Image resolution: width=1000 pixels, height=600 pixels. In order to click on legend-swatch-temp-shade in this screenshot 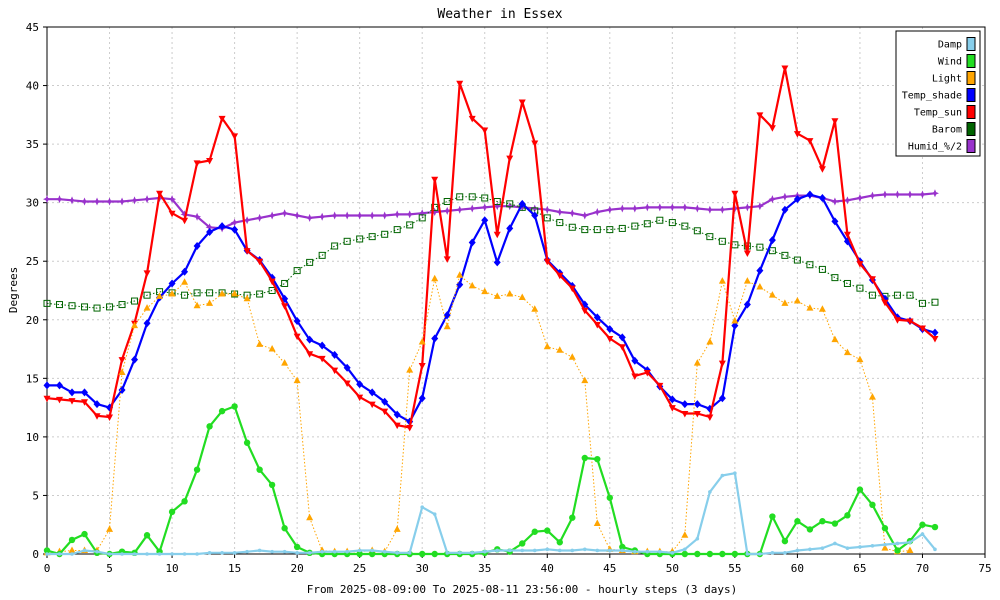, I will do `click(971, 95)`.